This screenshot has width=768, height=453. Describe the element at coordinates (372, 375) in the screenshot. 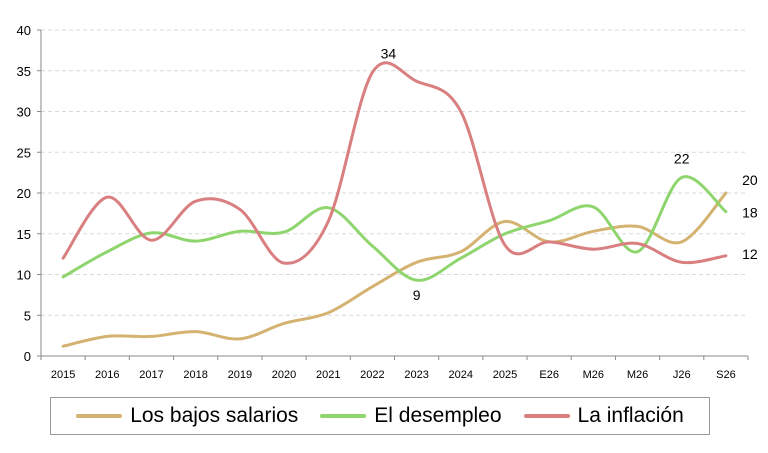

I see `x-tick-label: 2022` at that location.